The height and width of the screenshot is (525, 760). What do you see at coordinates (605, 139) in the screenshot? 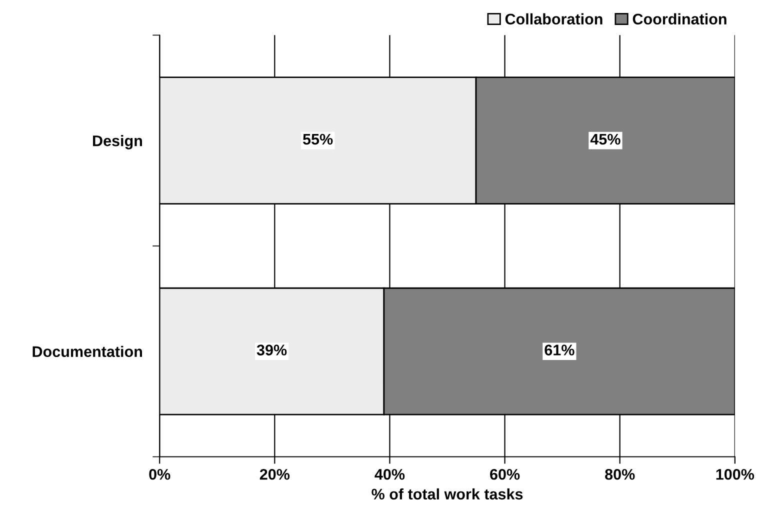
I see `data-label: 45%` at bounding box center [605, 139].